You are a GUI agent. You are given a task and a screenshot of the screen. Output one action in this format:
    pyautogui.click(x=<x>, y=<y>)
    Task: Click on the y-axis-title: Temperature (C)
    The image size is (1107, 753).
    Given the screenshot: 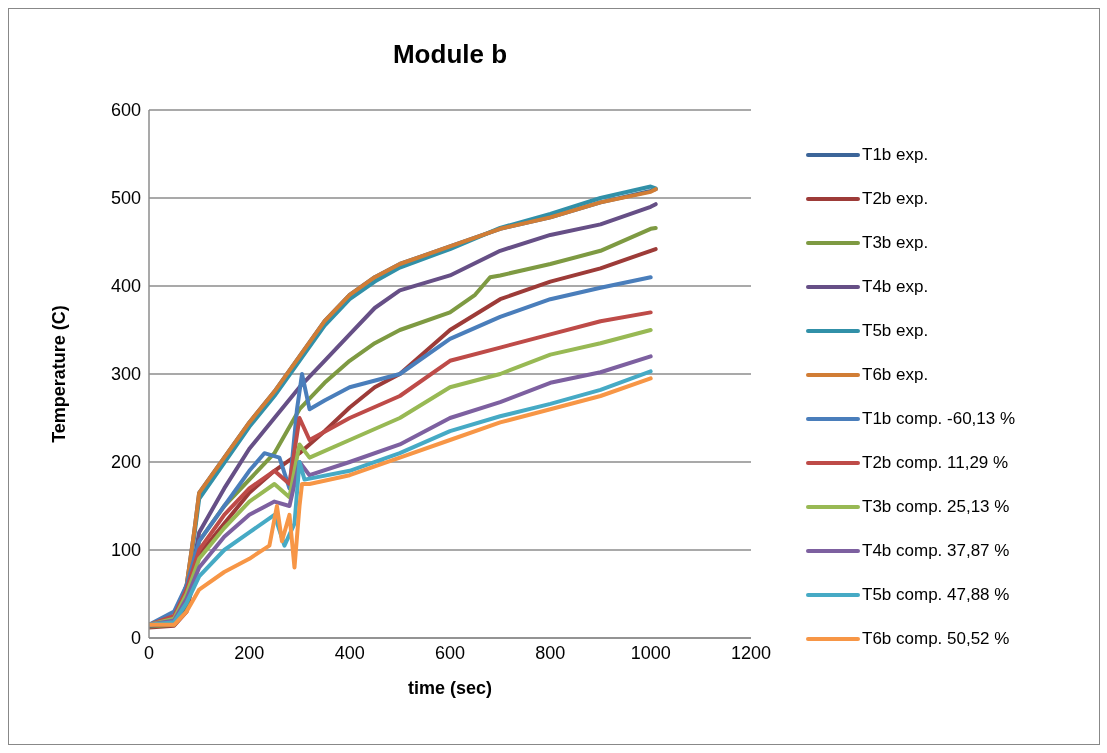 What is the action you would take?
    pyautogui.click(x=59, y=374)
    